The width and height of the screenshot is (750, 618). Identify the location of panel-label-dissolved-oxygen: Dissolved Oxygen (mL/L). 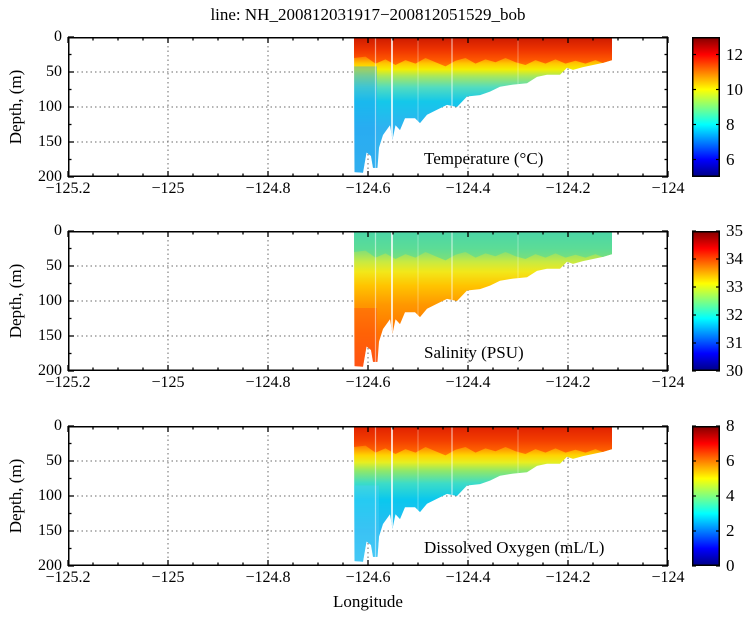
(514, 547).